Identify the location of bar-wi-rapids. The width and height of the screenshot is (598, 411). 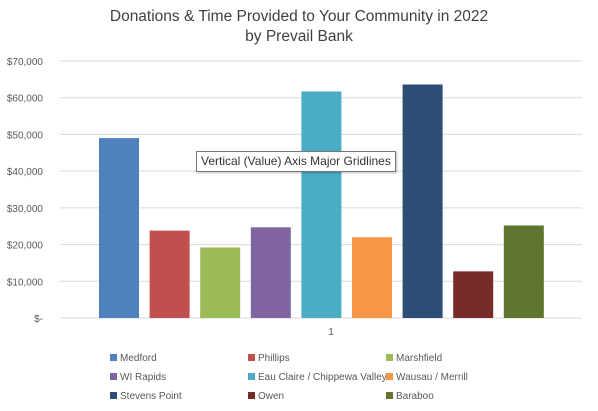
(270, 272).